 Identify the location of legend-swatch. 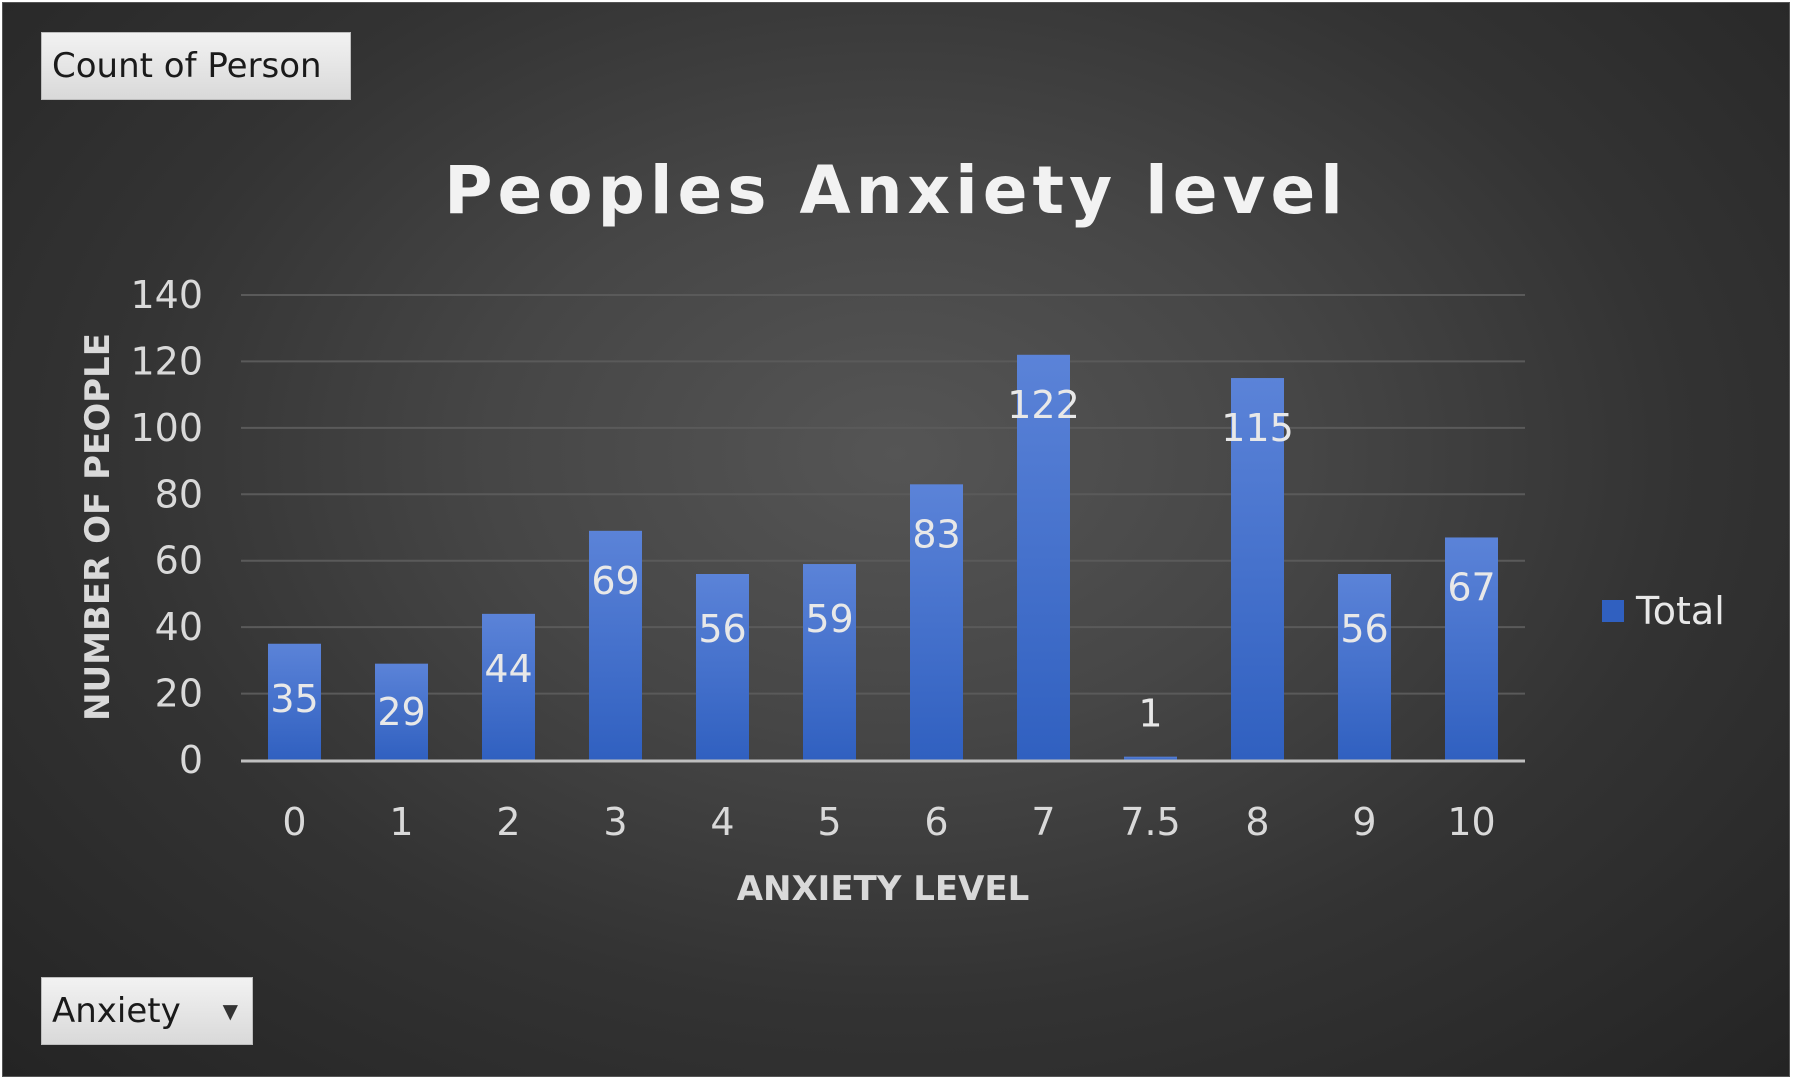
(1613, 611).